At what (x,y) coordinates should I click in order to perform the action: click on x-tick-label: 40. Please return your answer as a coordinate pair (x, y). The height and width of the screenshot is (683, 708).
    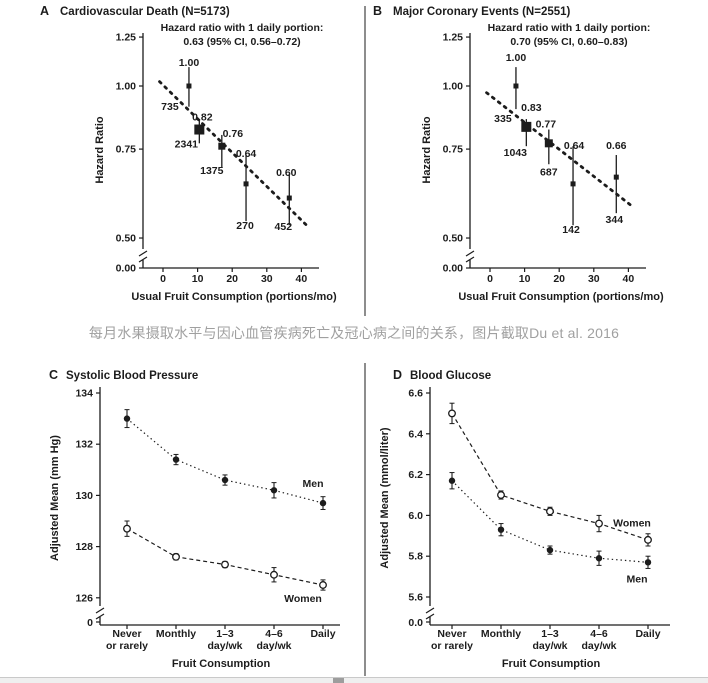
    Looking at the image, I should click on (302, 279).